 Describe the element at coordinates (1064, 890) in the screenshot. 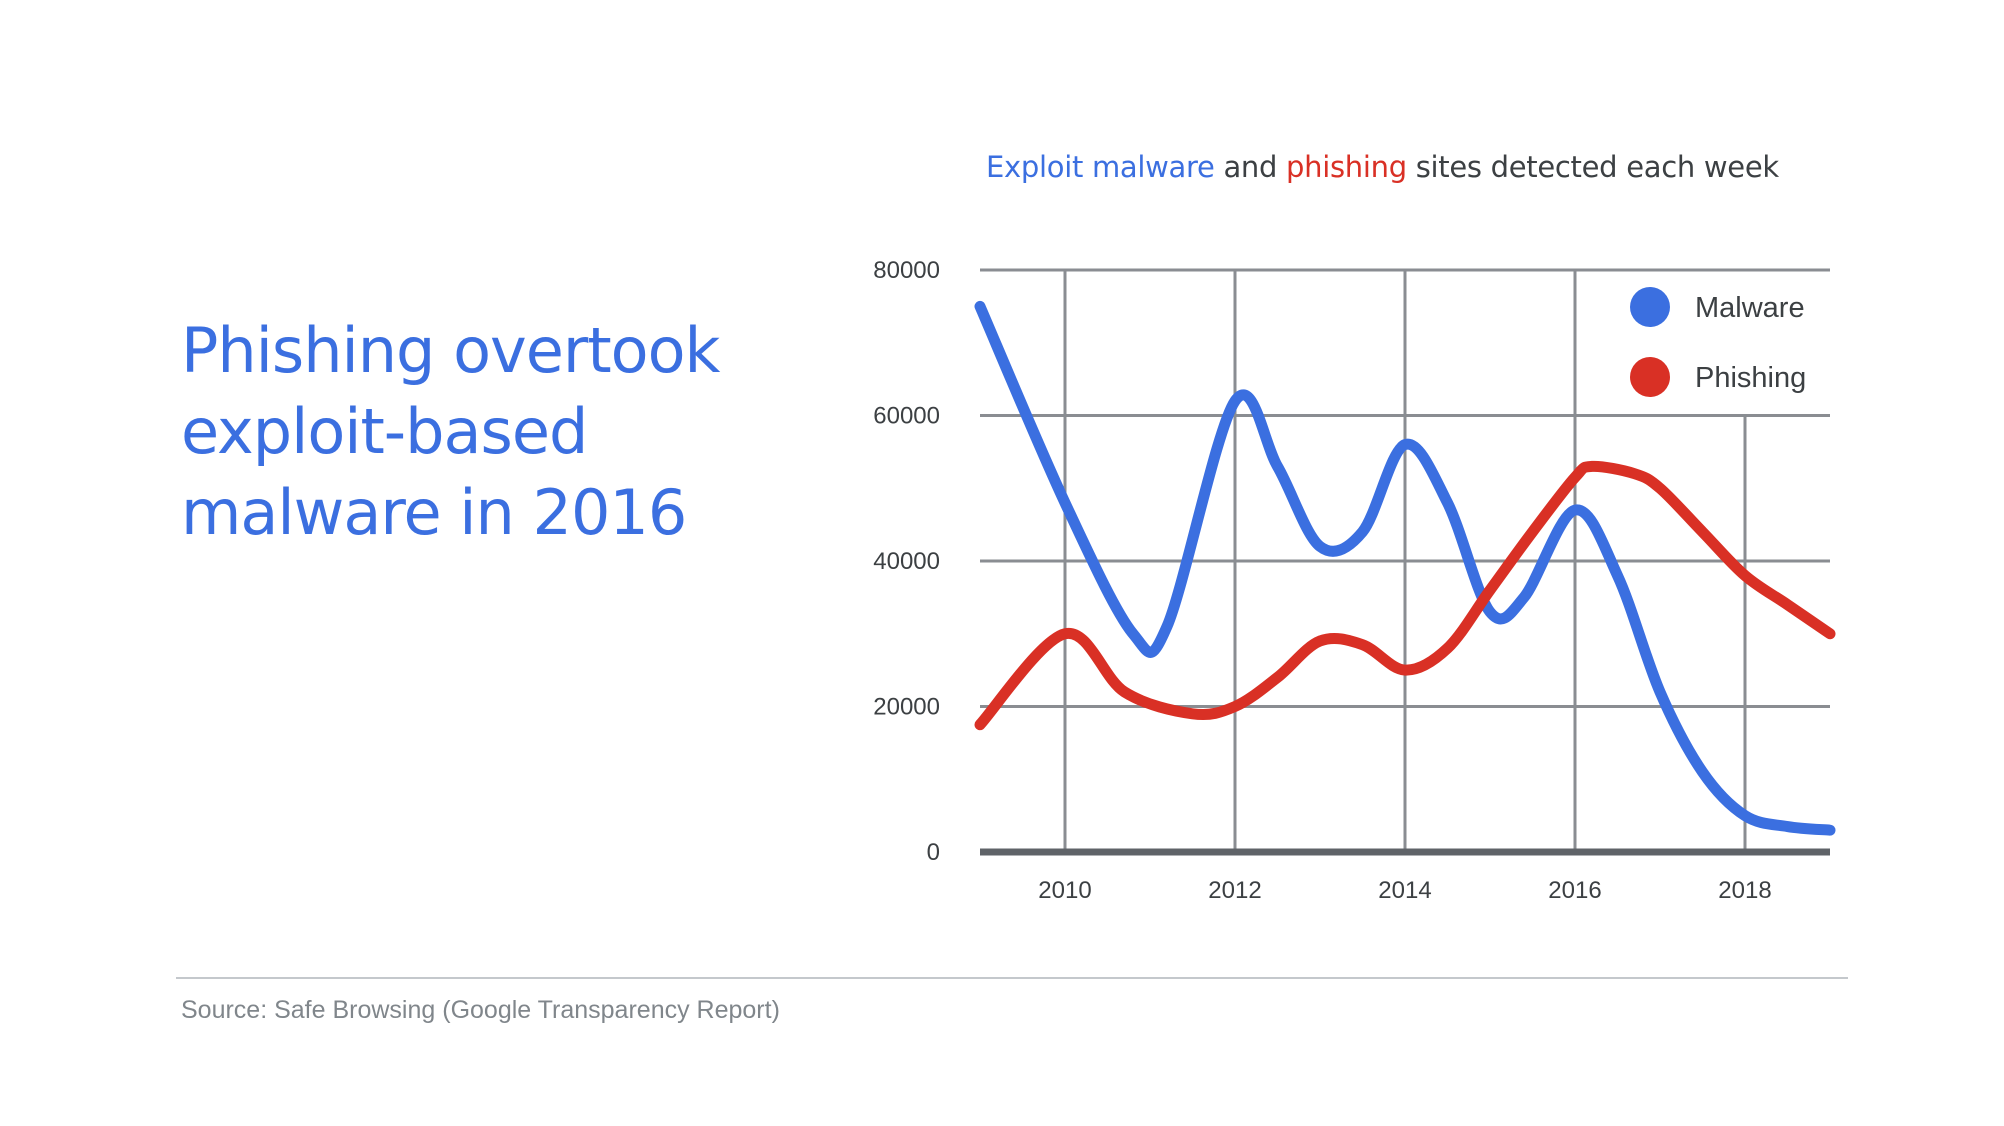

I see `x-tick-label: 2010` at that location.